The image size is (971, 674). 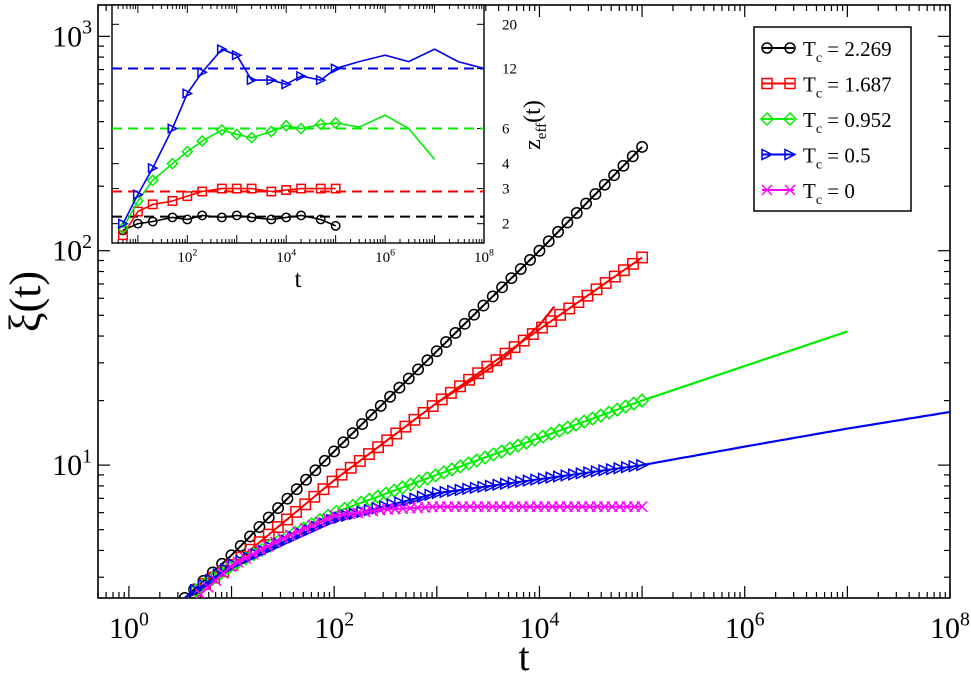 What do you see at coordinates (838, 191) in the screenshot?
I see `legend-label-value: = 0` at bounding box center [838, 191].